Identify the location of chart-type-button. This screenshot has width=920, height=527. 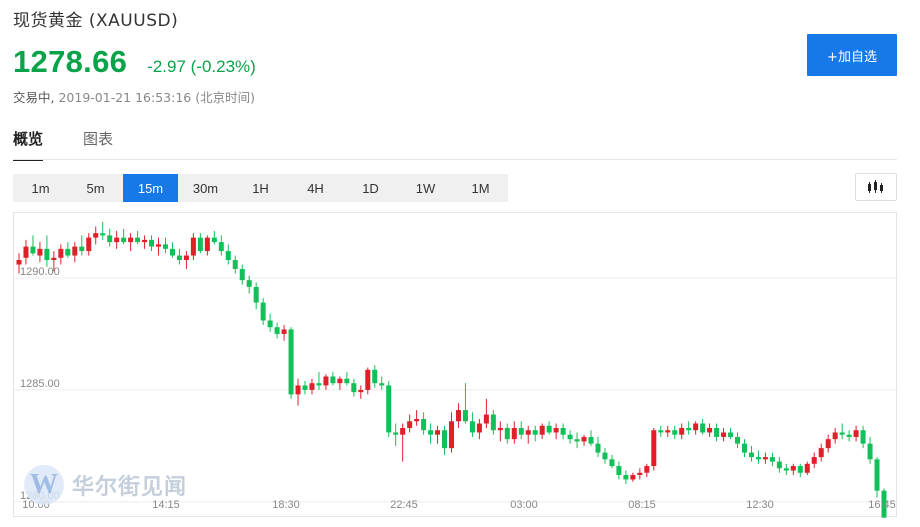
(876, 187).